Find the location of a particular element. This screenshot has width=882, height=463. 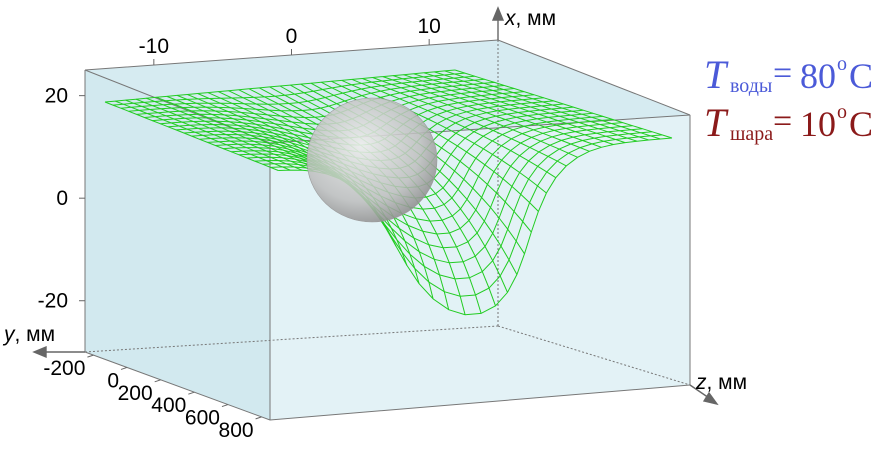

y-tick-label: 20 is located at coordinates (56, 96).